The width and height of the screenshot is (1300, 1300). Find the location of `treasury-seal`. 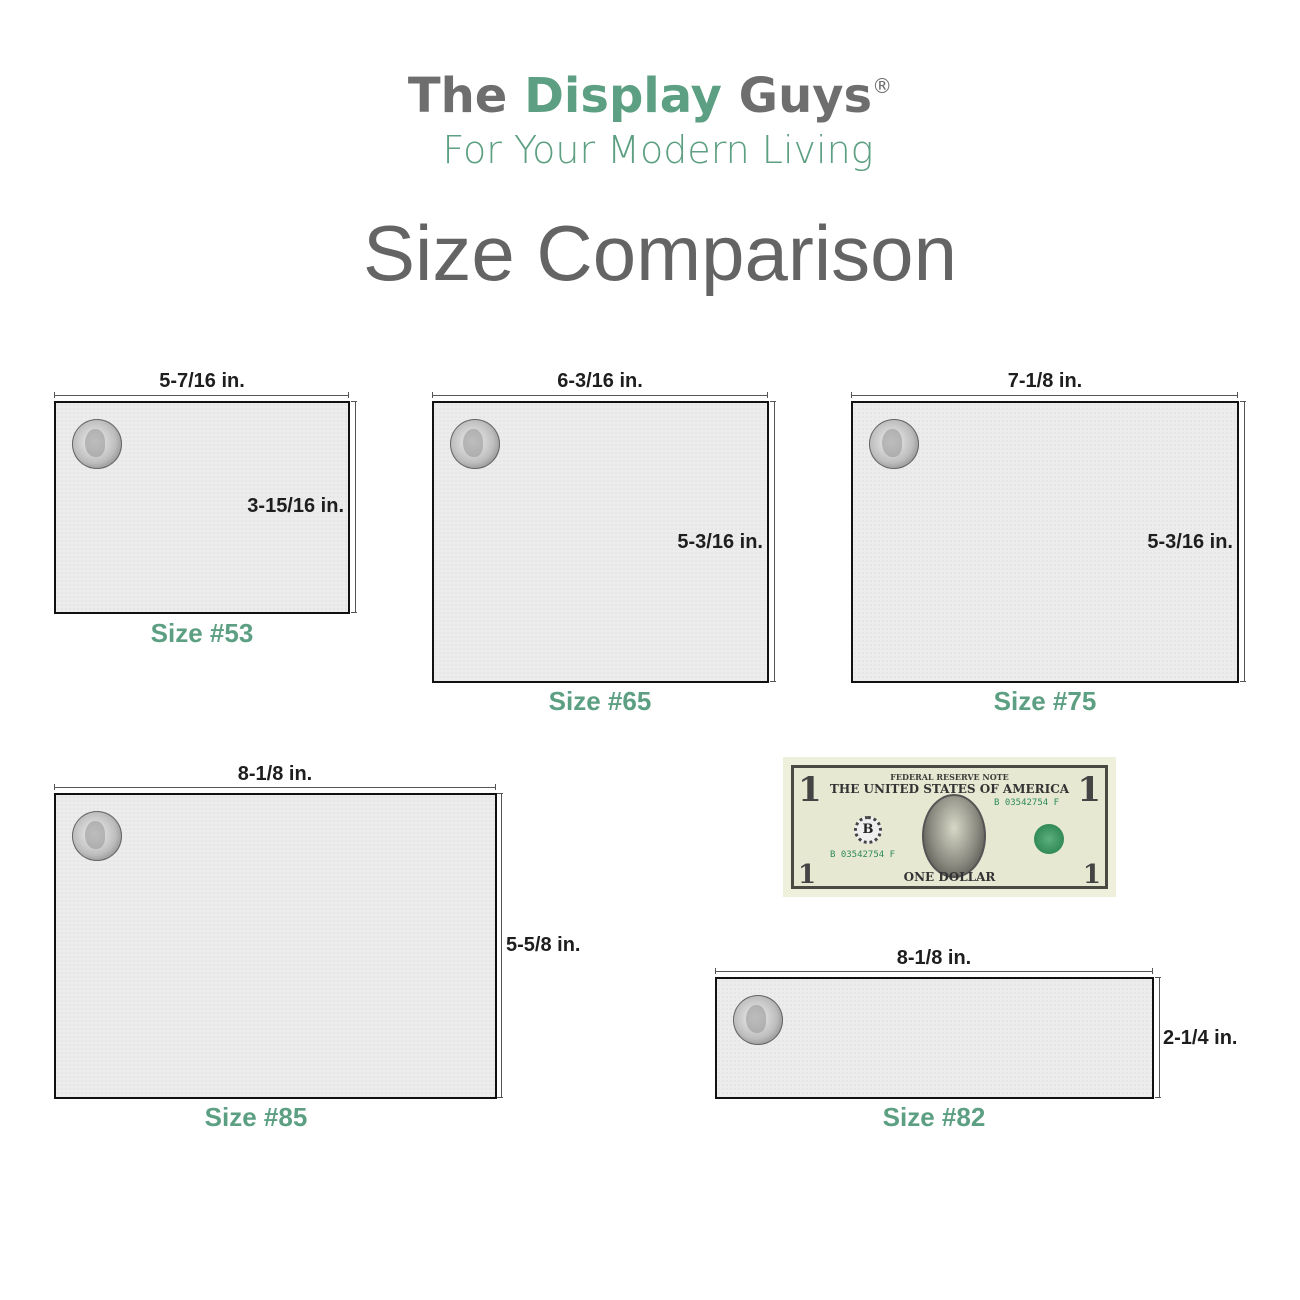

treasury-seal is located at coordinates (1049, 839).